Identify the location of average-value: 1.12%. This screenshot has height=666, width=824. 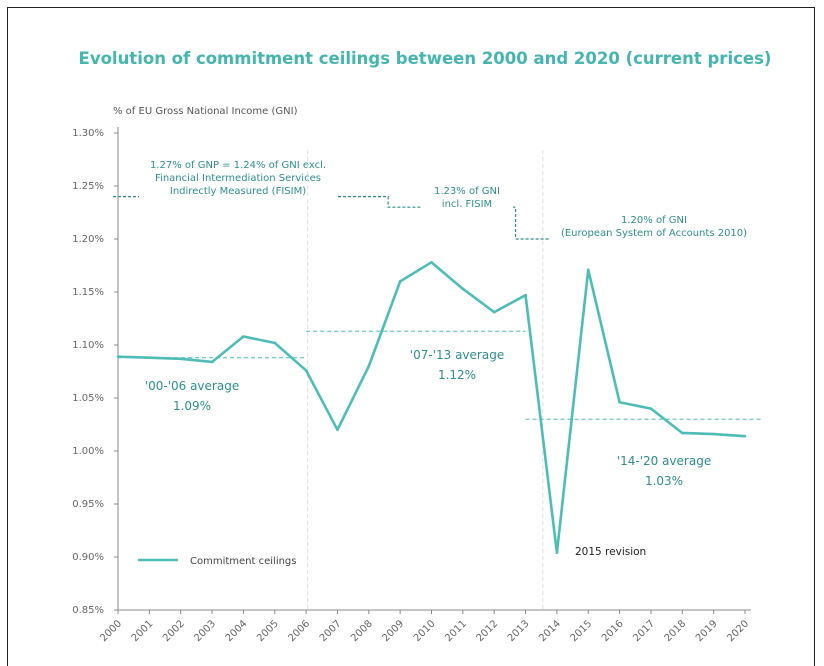
(457, 375).